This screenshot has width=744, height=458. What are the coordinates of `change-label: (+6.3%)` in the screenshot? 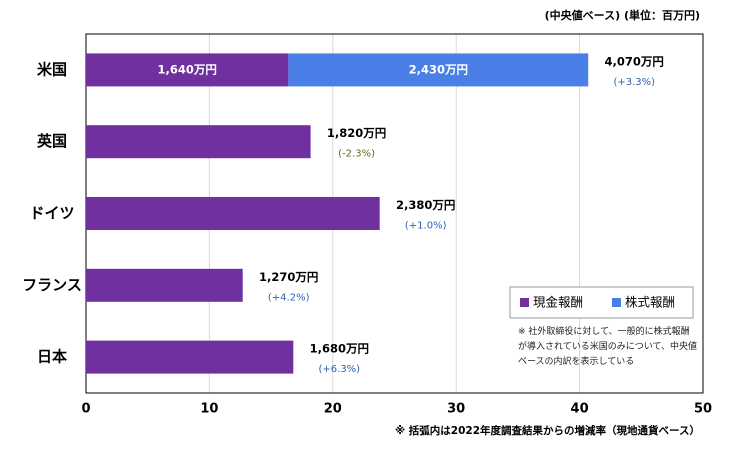 It's located at (340, 369).